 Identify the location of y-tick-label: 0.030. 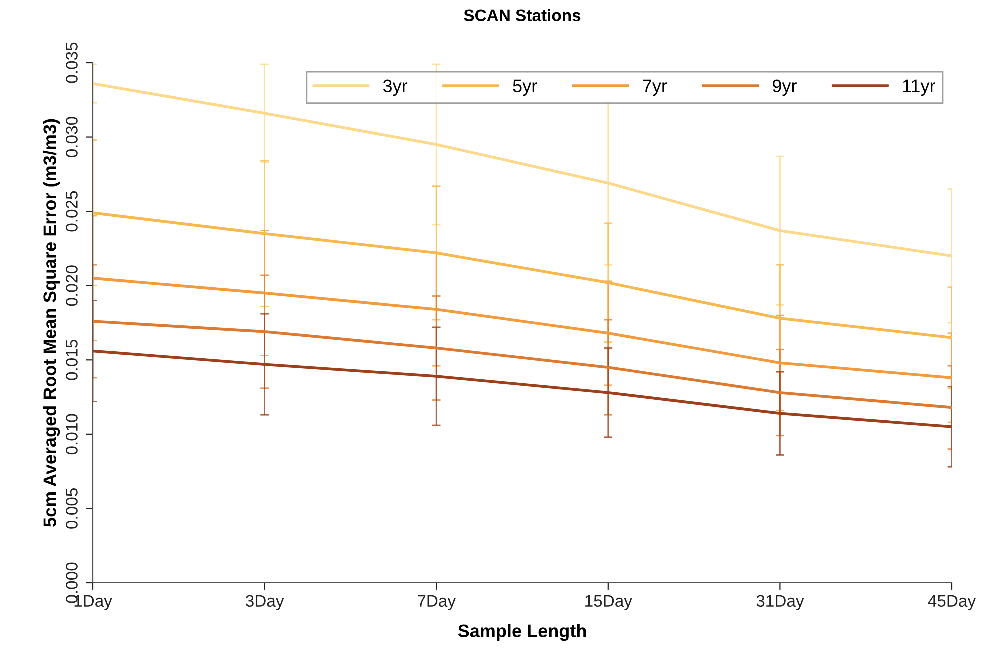
(72, 137).